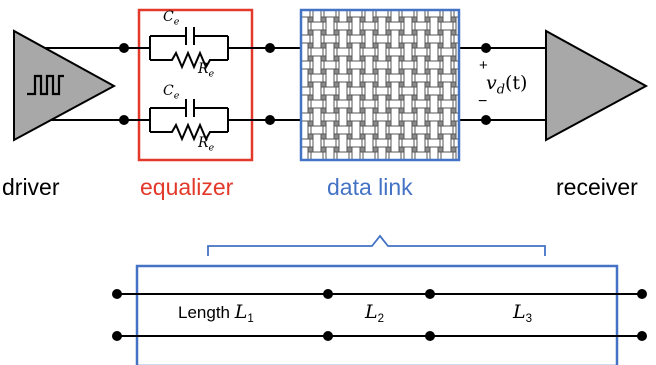 The height and width of the screenshot is (365, 656). I want to click on voltage-label: vd(t), so click(507, 85).